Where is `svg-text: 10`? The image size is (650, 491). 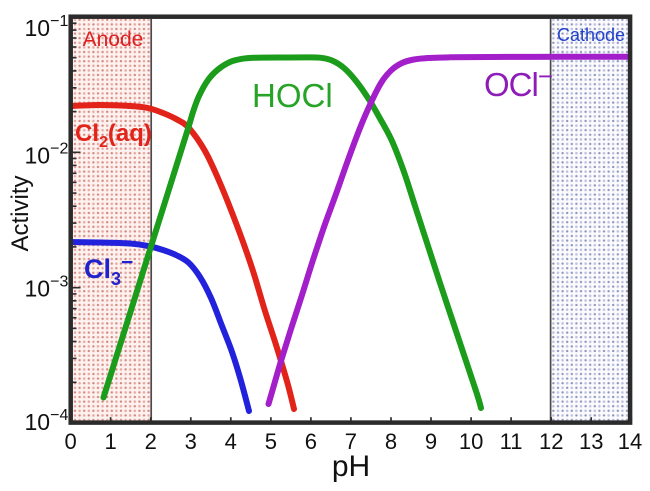 svg-text: 10 is located at coordinates (471, 441).